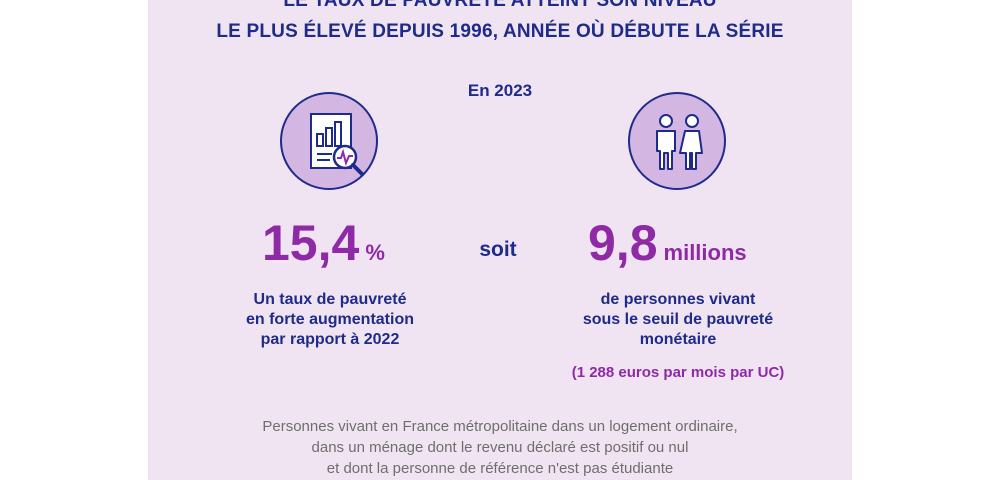  Describe the element at coordinates (678, 299) in the screenshot. I see `description-line: de personnes vivant` at that location.